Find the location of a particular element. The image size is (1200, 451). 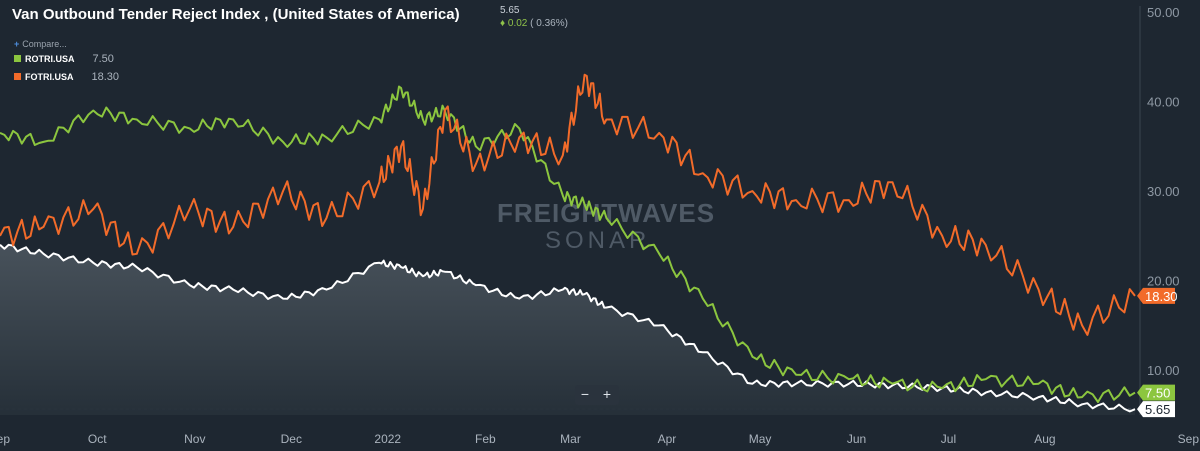

legend-name: FOTRI.USA is located at coordinates (49, 77).